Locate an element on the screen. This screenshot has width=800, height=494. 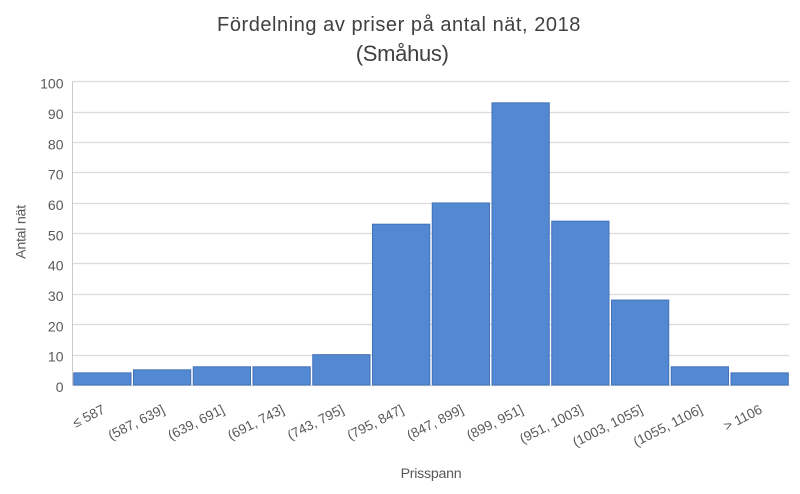
svg-text: 30 is located at coordinates (56, 296).